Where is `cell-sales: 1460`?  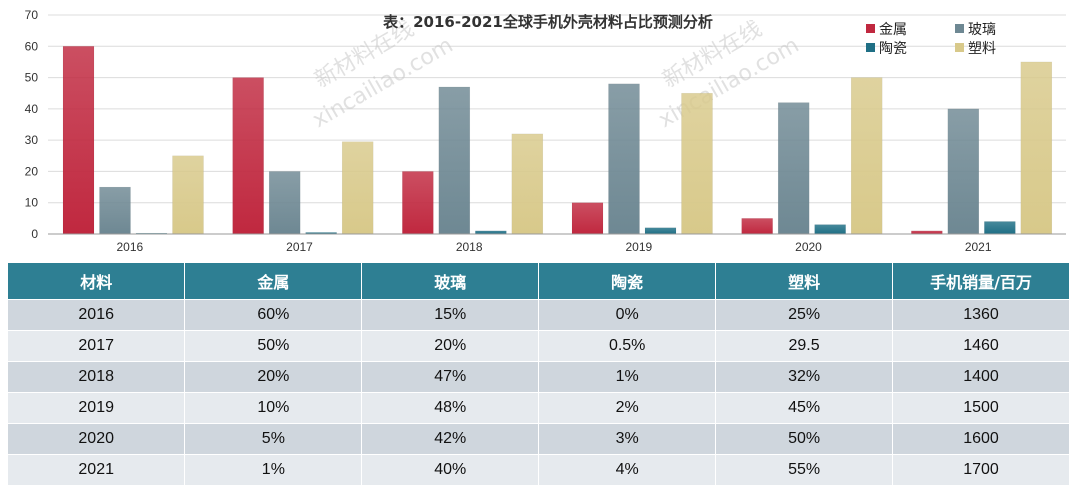
cell-sales: 1460 is located at coordinates (981, 346).